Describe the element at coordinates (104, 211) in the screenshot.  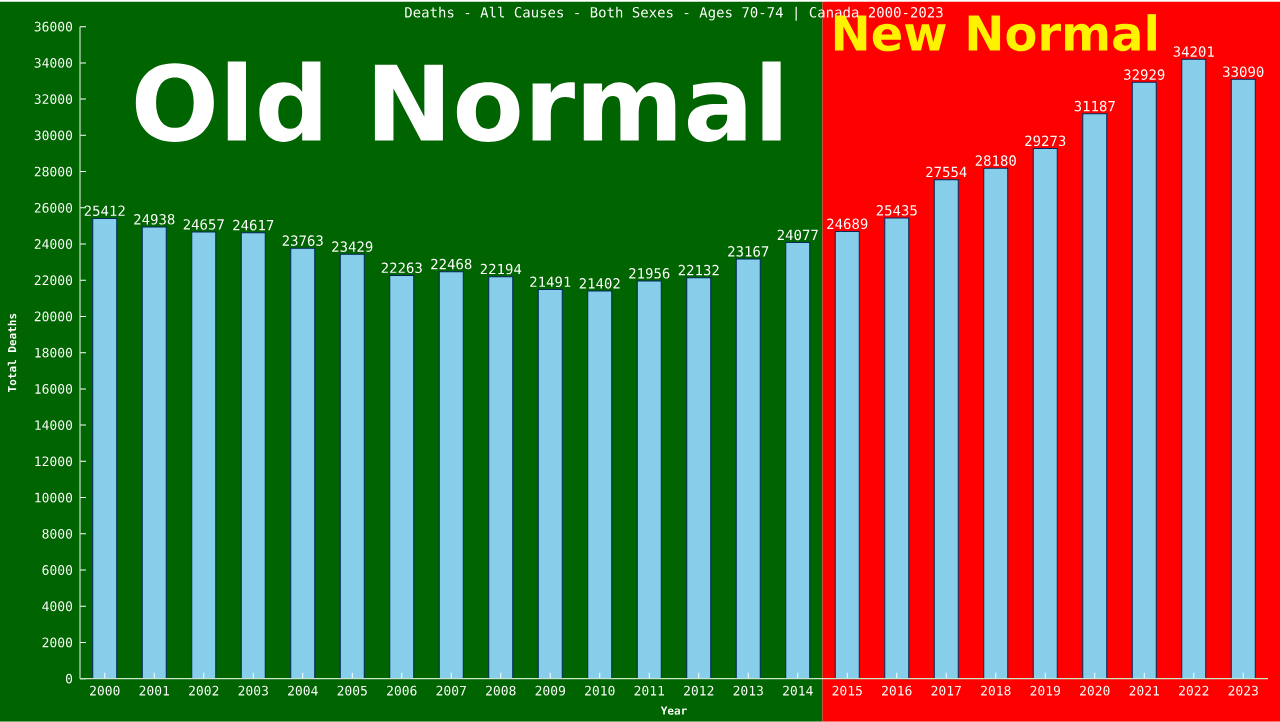
I see `data-label: 25412` at that location.